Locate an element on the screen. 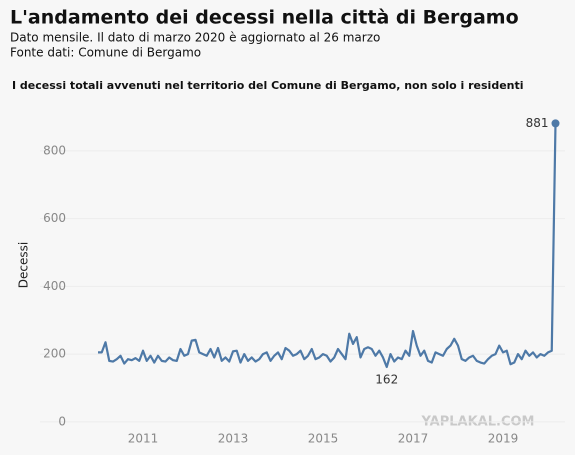  y-axis-label: Decessi is located at coordinates (24, 265).